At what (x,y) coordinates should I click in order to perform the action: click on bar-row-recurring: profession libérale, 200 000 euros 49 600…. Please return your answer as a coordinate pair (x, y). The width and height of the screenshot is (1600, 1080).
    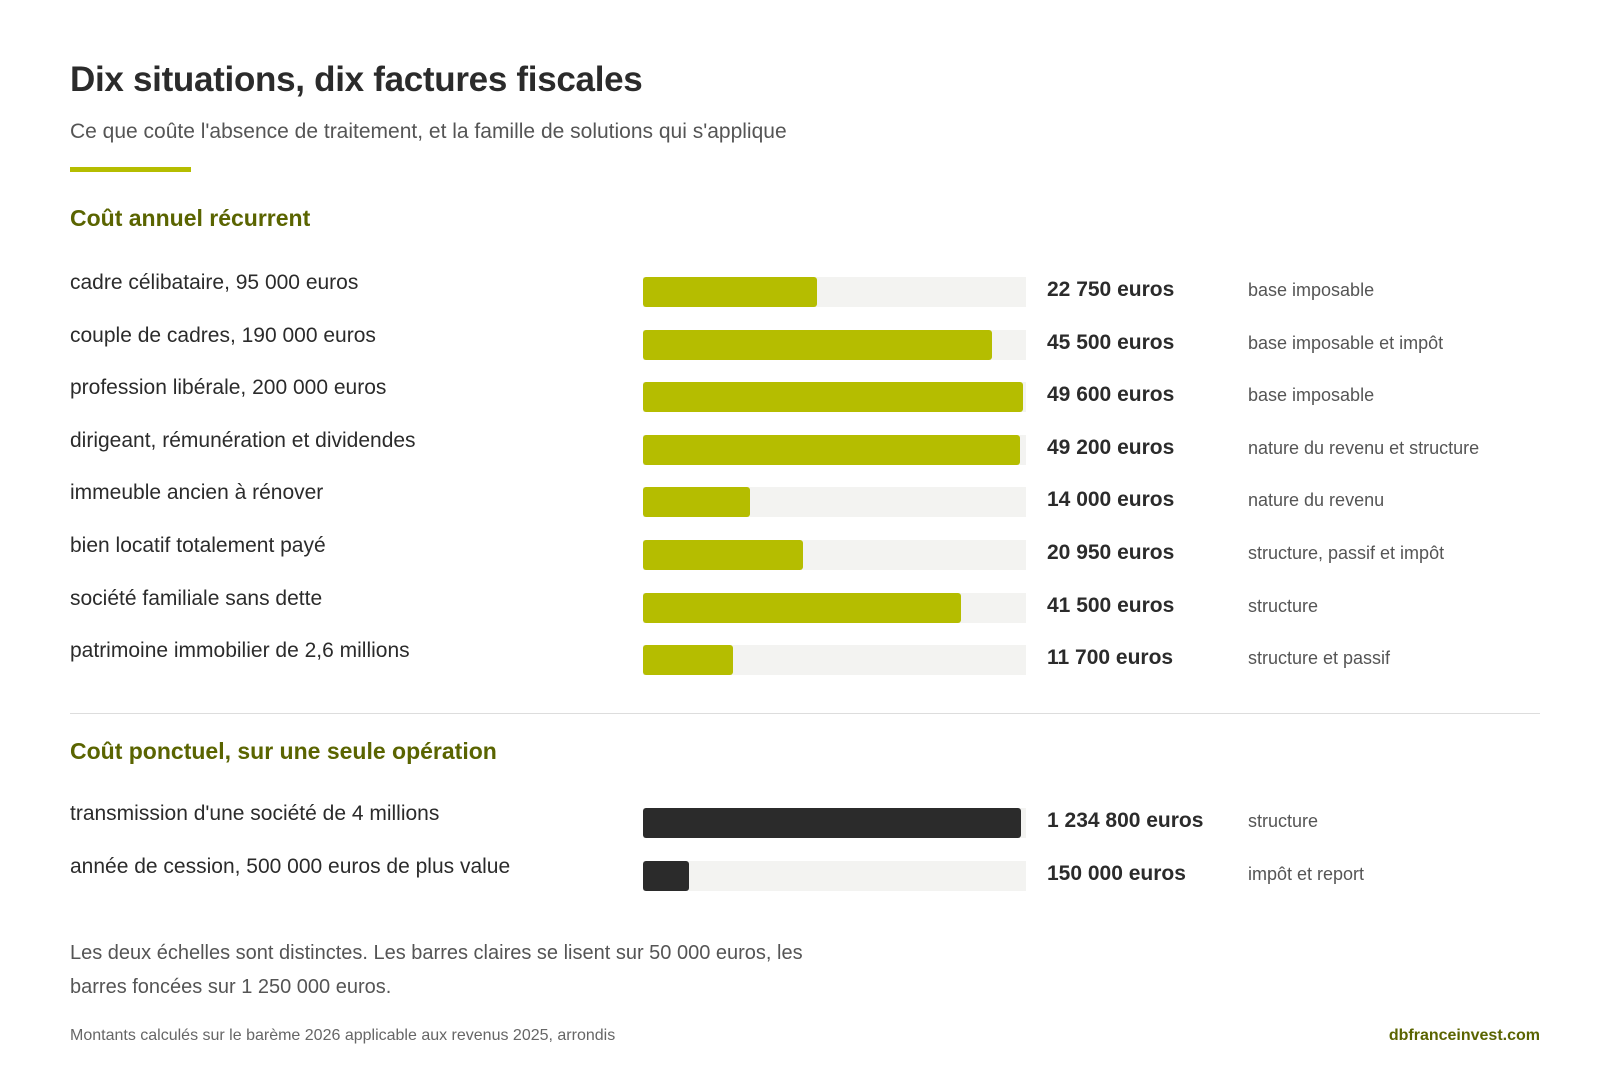
    Looking at the image, I should click on (800, 394).